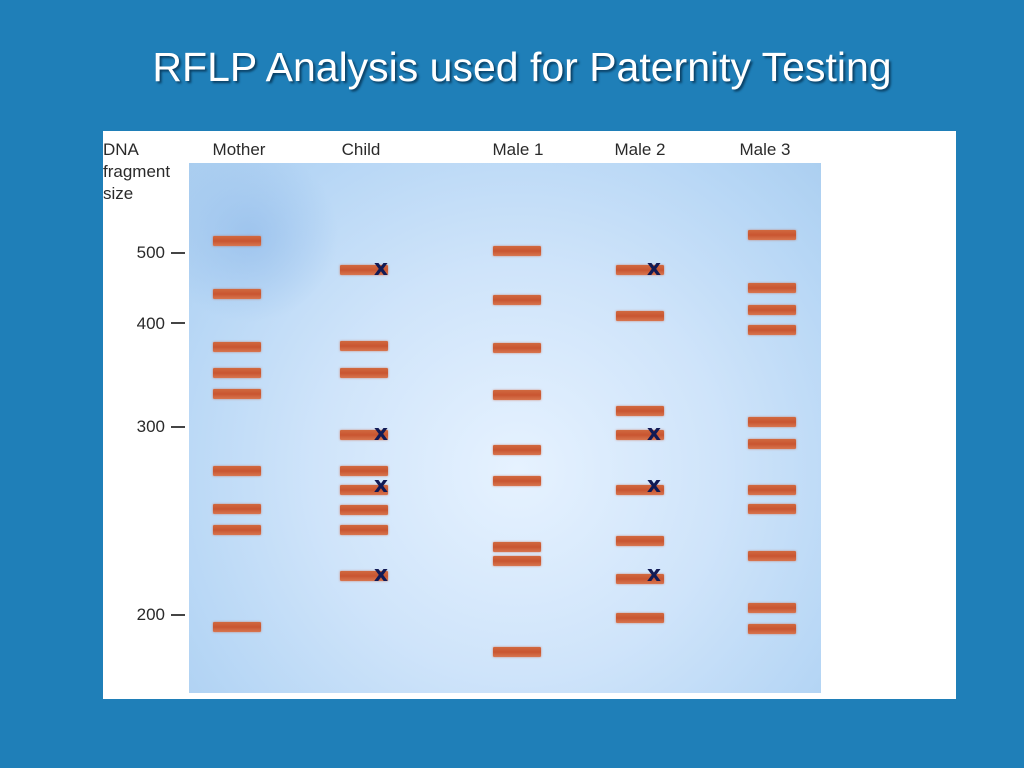 Image resolution: width=1024 pixels, height=768 pixels. Describe the element at coordinates (150, 426) in the screenshot. I see `tick-label-300: 300` at that location.